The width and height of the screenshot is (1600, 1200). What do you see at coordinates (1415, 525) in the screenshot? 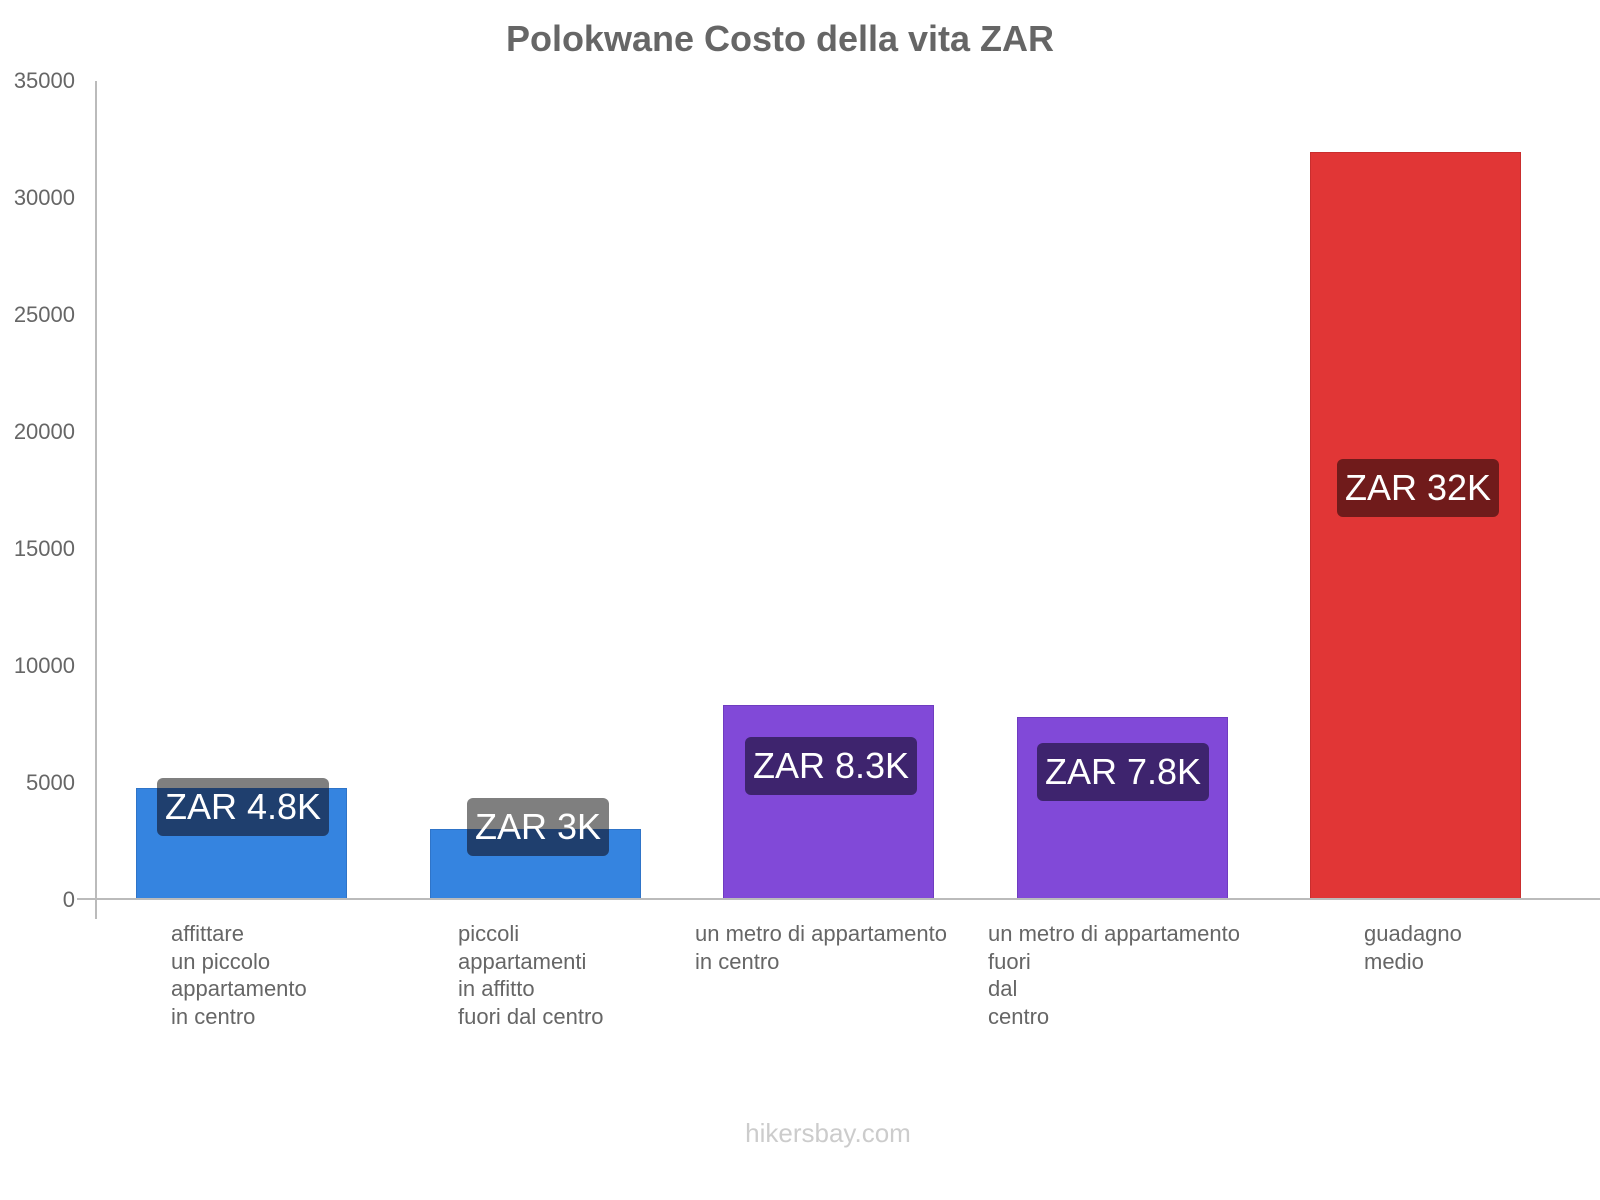
I see `bar-average-salary` at bounding box center [1415, 525].